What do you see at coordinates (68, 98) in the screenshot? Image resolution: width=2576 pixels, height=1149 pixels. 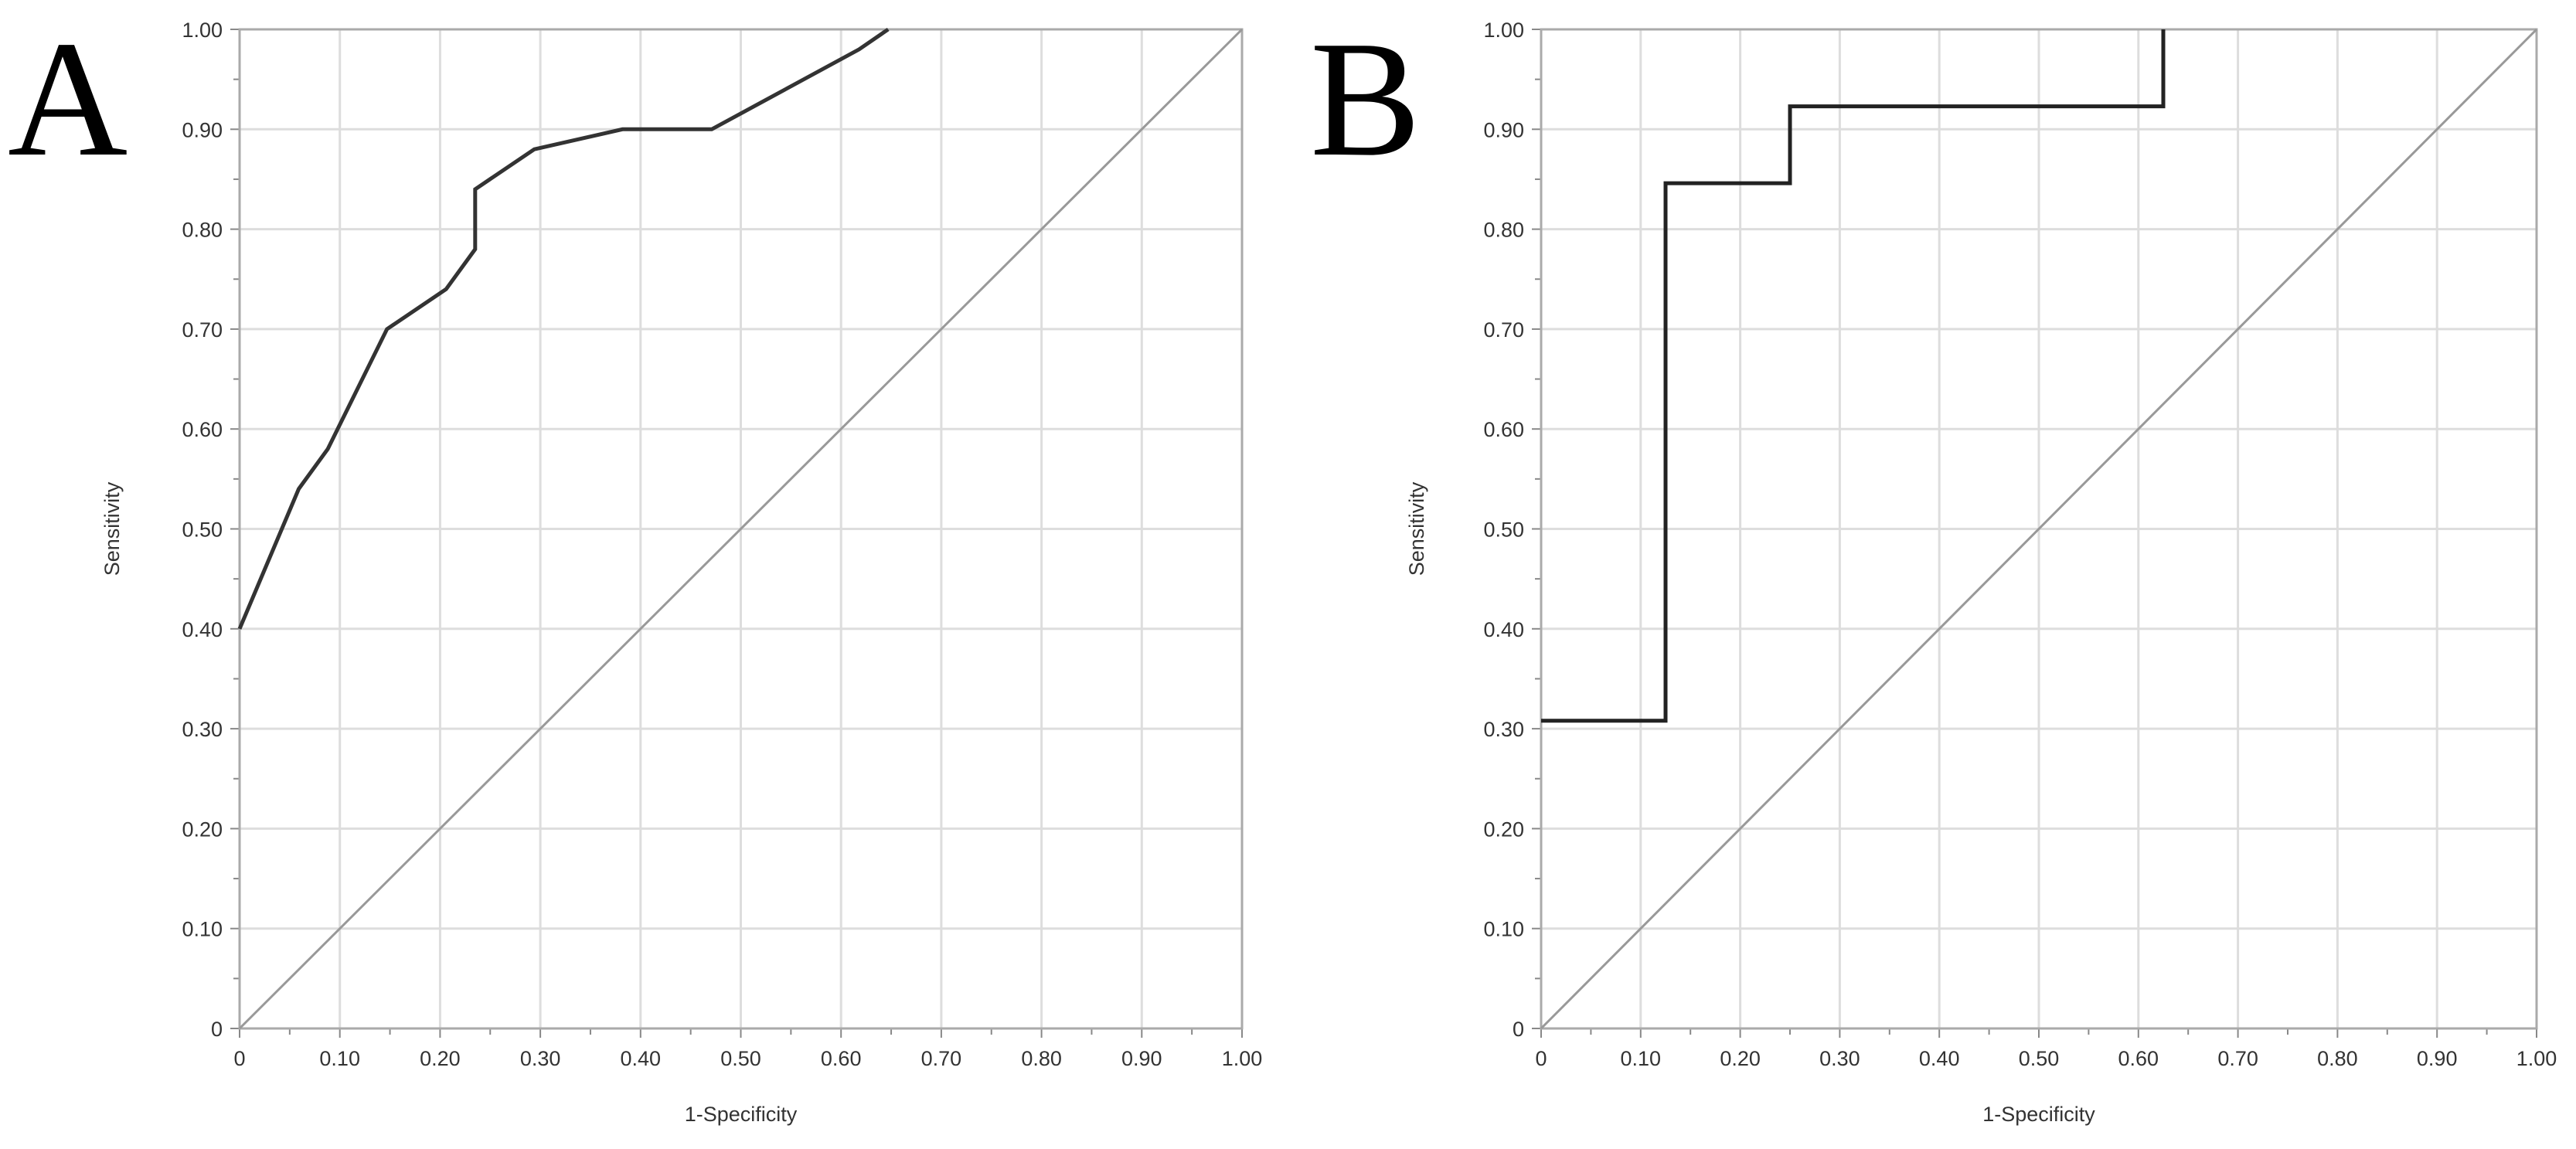 I see `panel-label: A` at bounding box center [68, 98].